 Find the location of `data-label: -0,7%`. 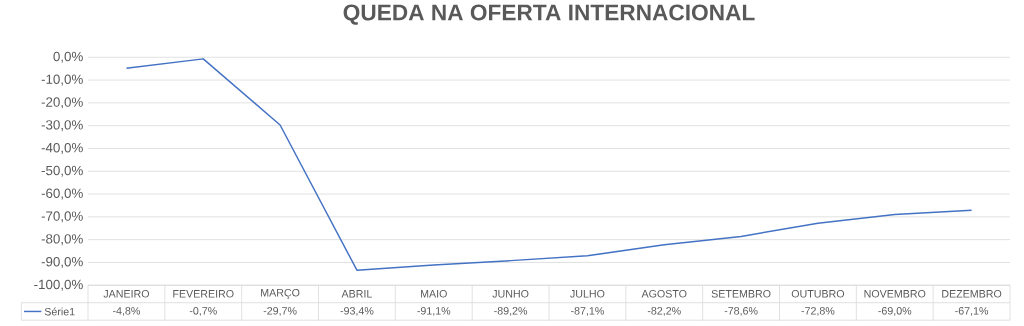

data-label: -0,7% is located at coordinates (203, 311).